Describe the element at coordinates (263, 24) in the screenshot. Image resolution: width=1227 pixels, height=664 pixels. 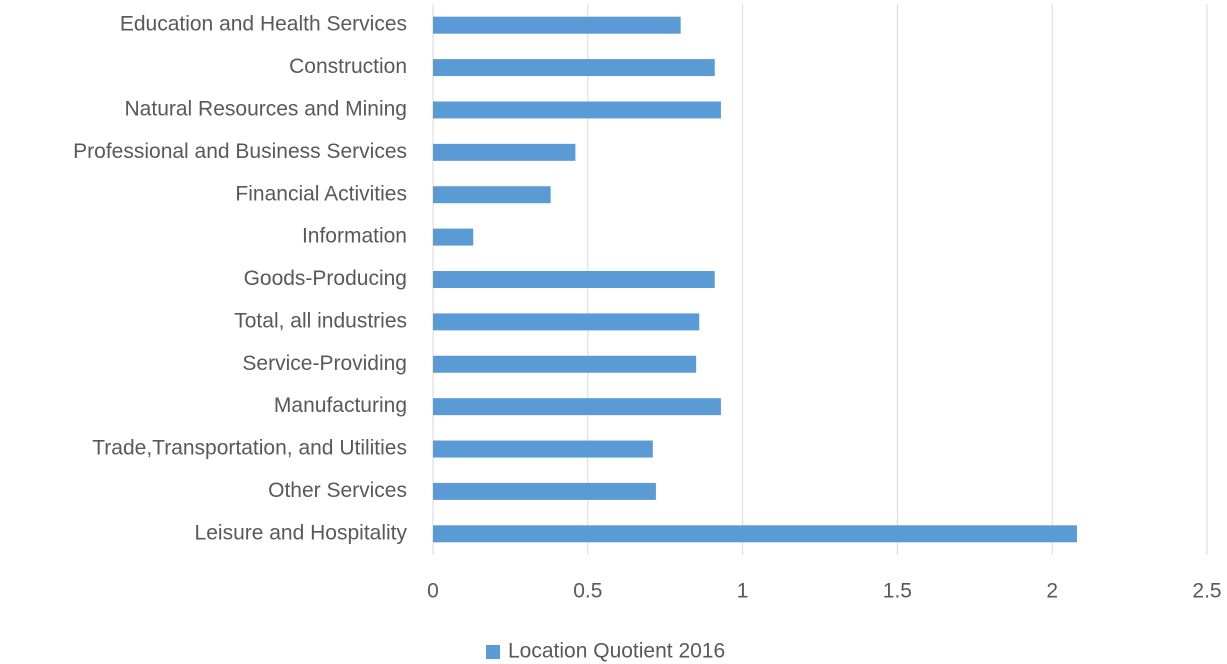
I see `y-tick-label: Education and Health Services` at that location.